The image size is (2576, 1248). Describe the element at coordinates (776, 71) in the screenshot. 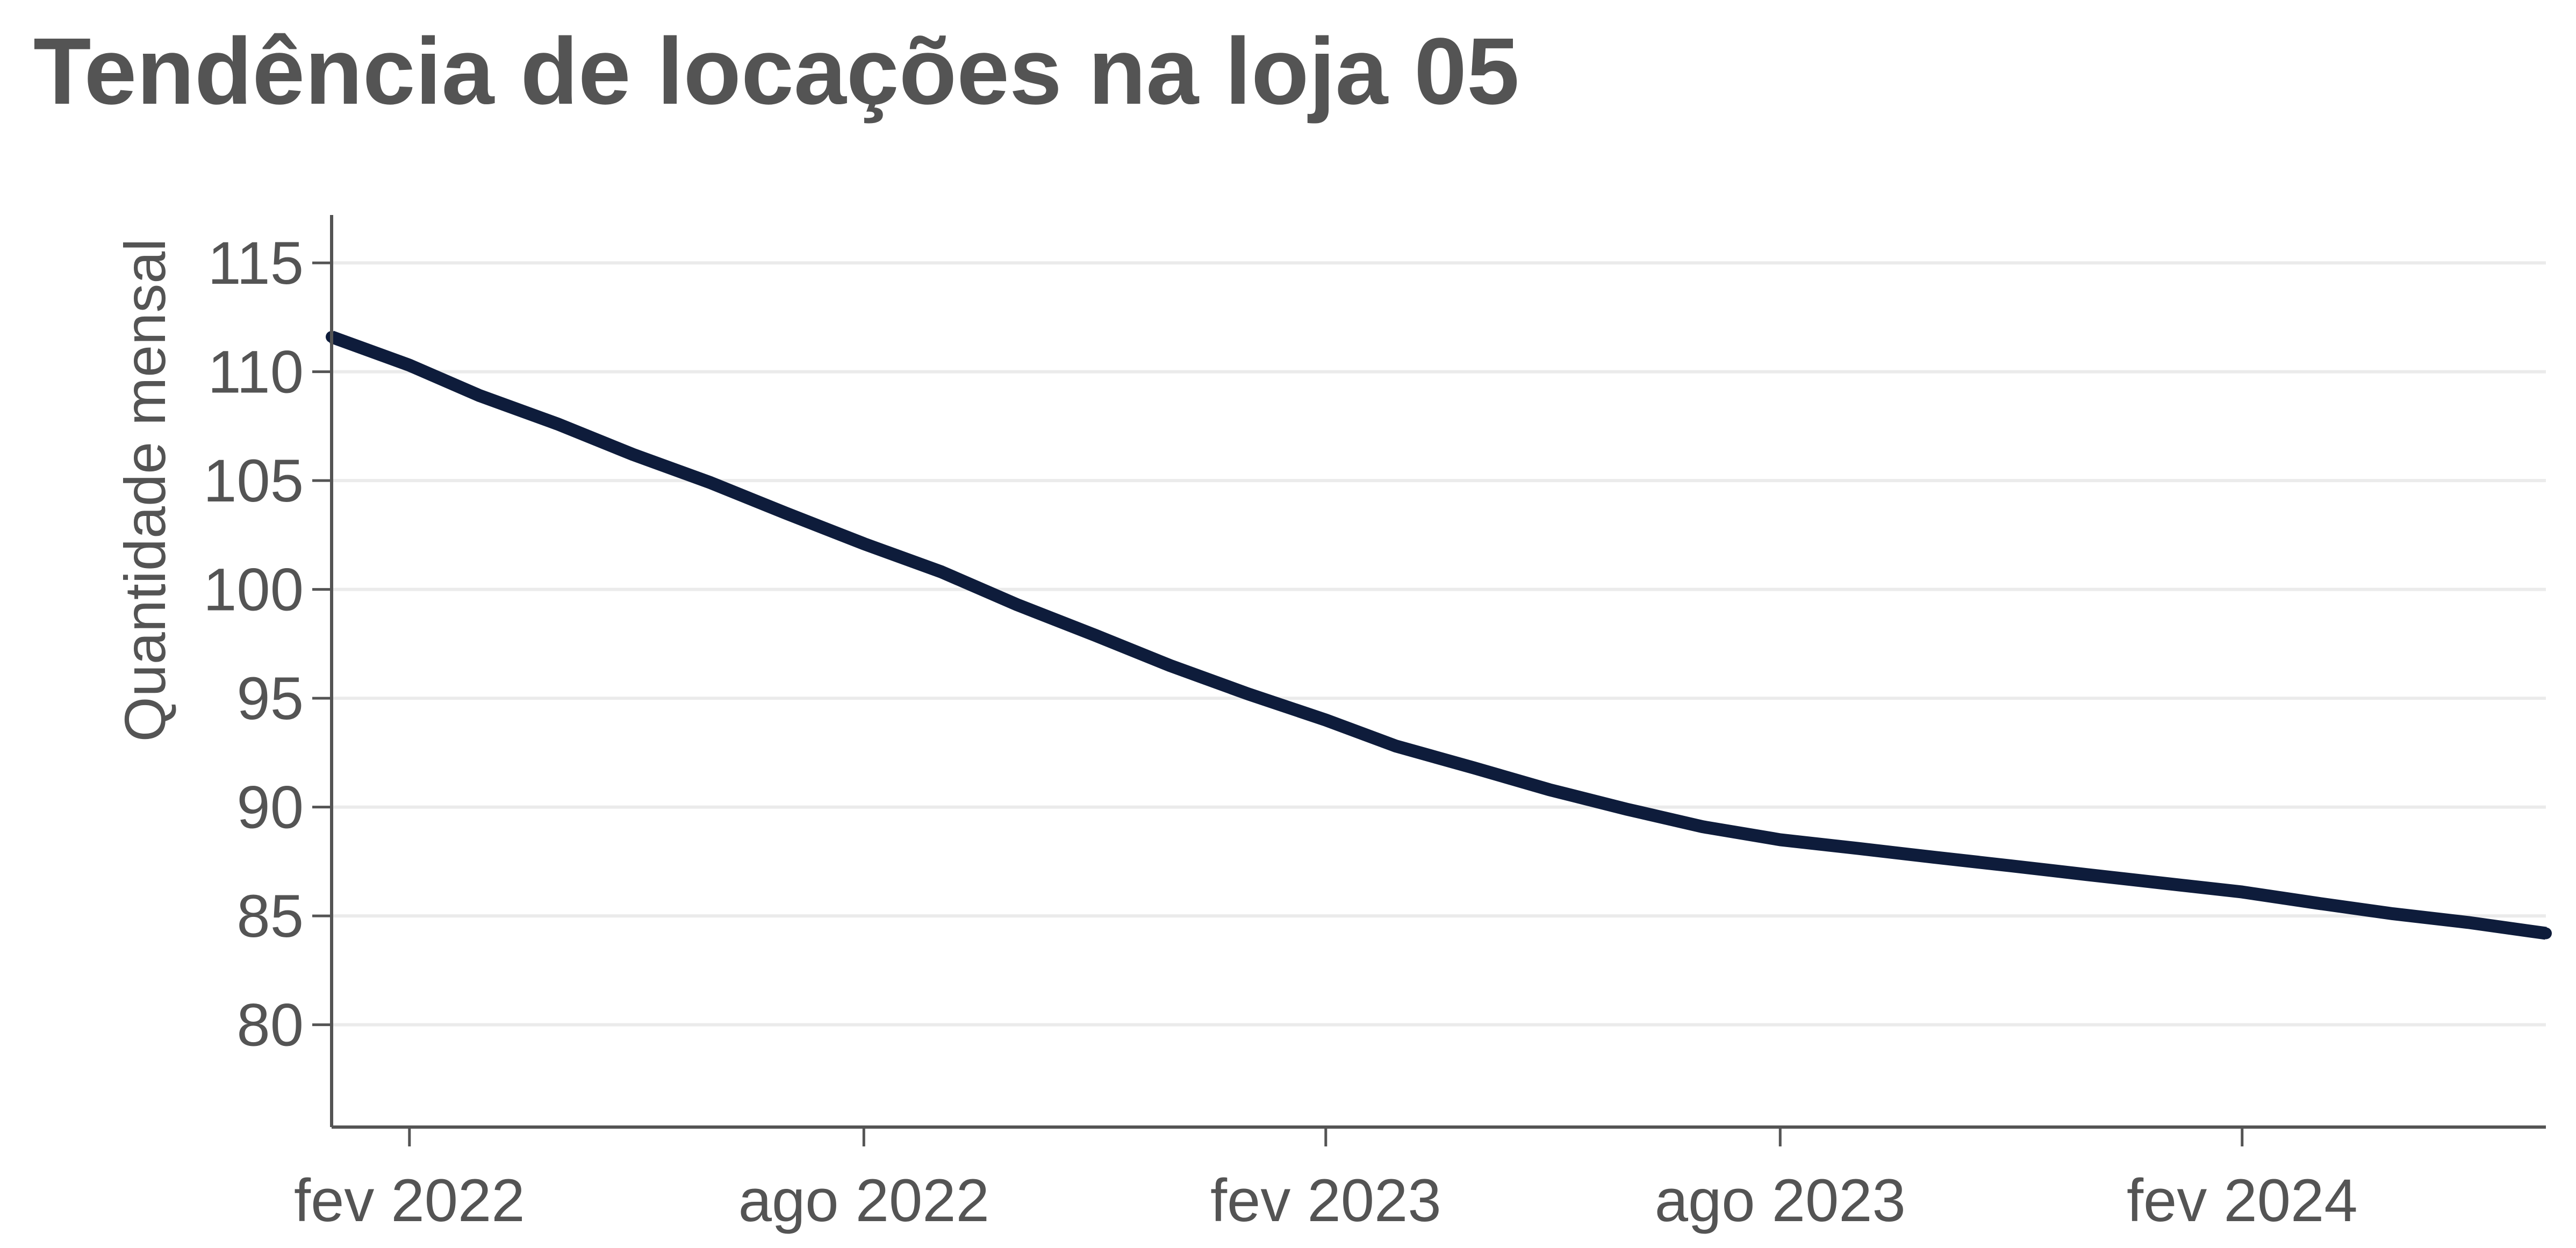

I see `chart-title: Tendência de locações na loja 05` at that location.